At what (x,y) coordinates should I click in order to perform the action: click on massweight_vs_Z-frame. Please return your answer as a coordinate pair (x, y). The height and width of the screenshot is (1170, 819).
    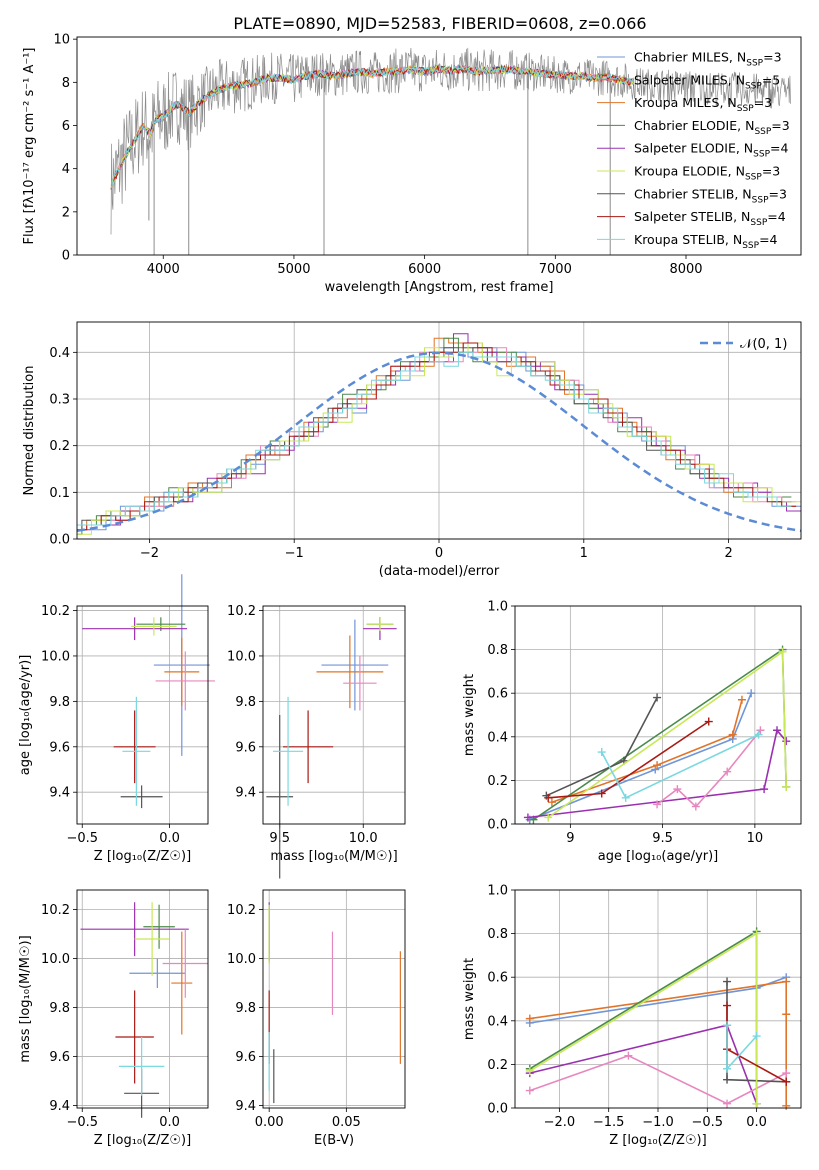
    Looking at the image, I should click on (658, 999).